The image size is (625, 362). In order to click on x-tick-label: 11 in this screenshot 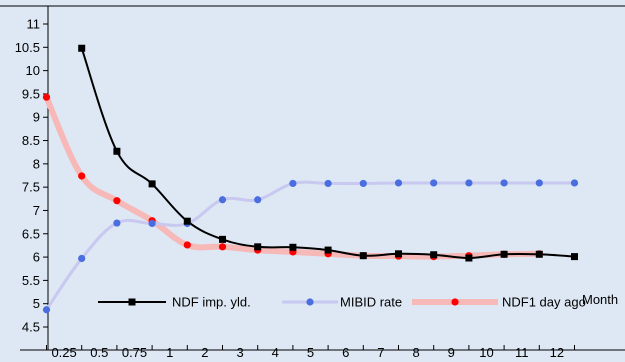, I will do `click(522, 352)`.